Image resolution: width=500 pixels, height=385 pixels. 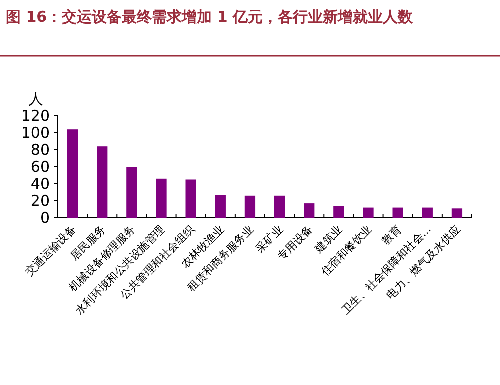 I want to click on y-tick-label: 60, so click(x=40, y=167).